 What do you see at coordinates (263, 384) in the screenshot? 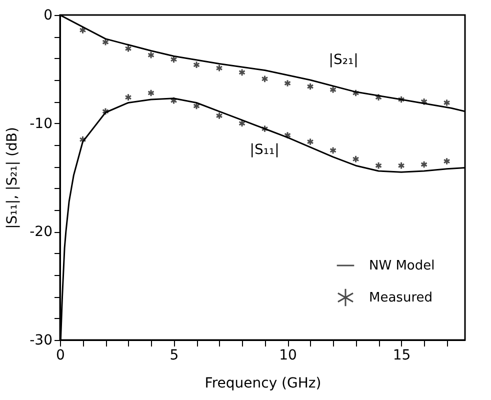
I see `x-axis-title: Frequency (GHz)` at bounding box center [263, 384].